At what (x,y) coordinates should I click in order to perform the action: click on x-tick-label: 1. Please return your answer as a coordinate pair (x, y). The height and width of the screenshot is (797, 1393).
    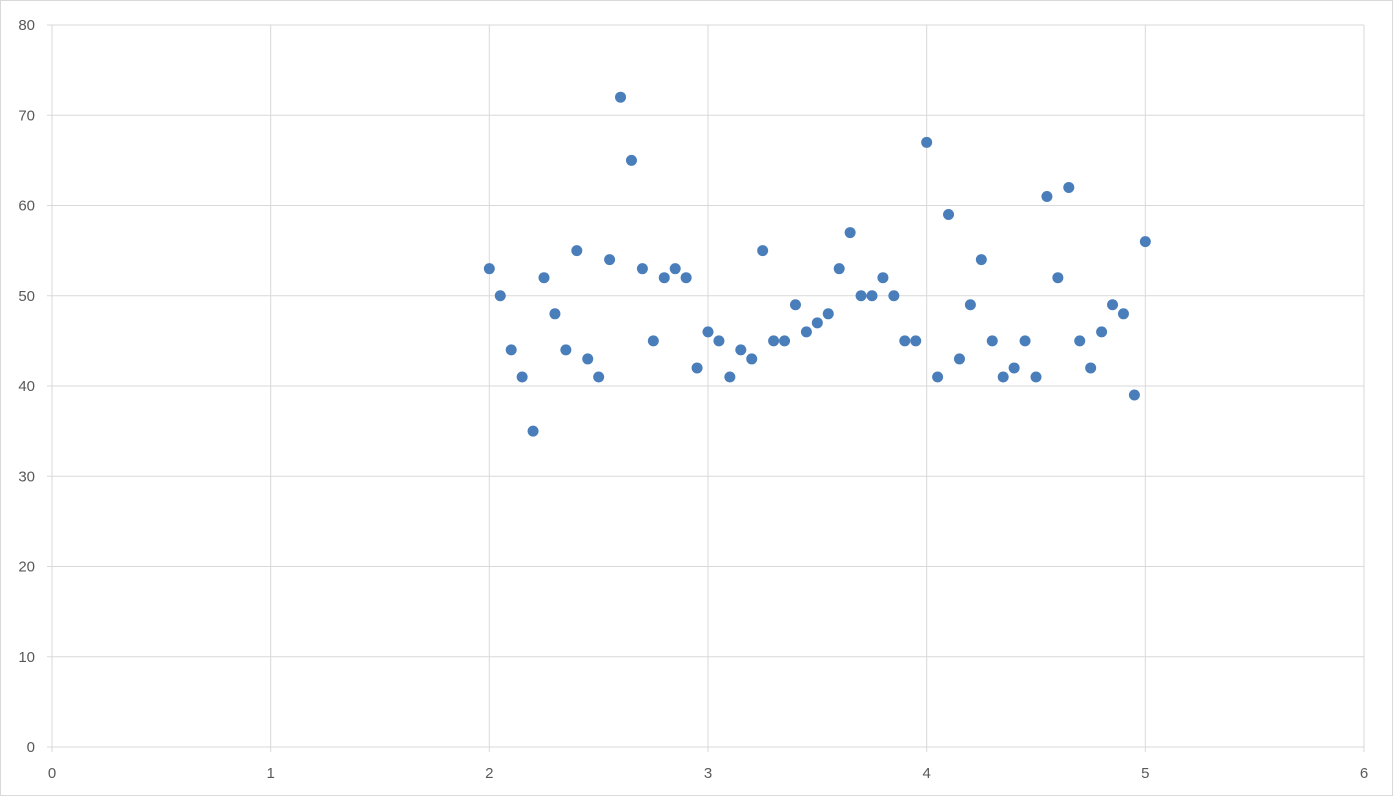
    Looking at the image, I should click on (270, 773).